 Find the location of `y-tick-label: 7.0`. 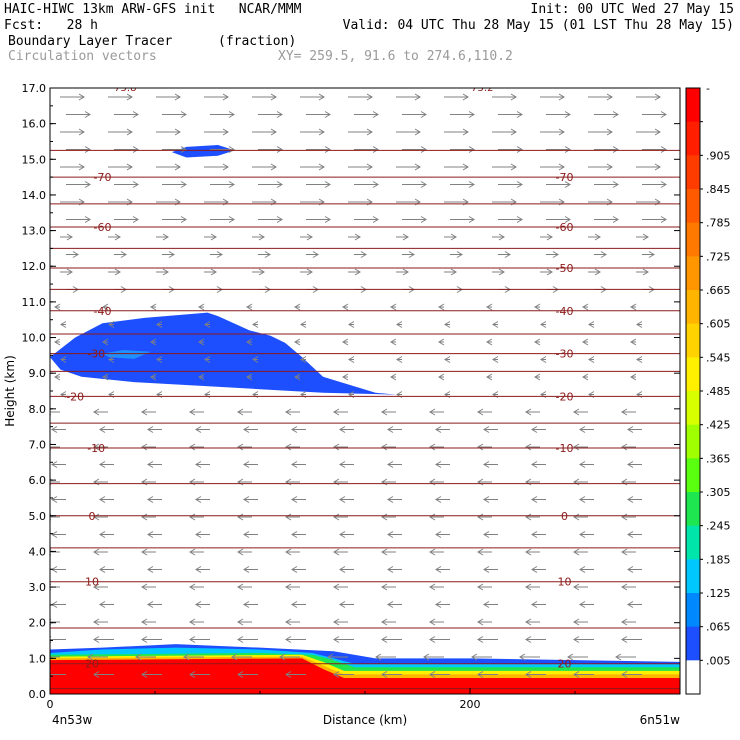

y-tick-label: 7.0 is located at coordinates (38, 444).